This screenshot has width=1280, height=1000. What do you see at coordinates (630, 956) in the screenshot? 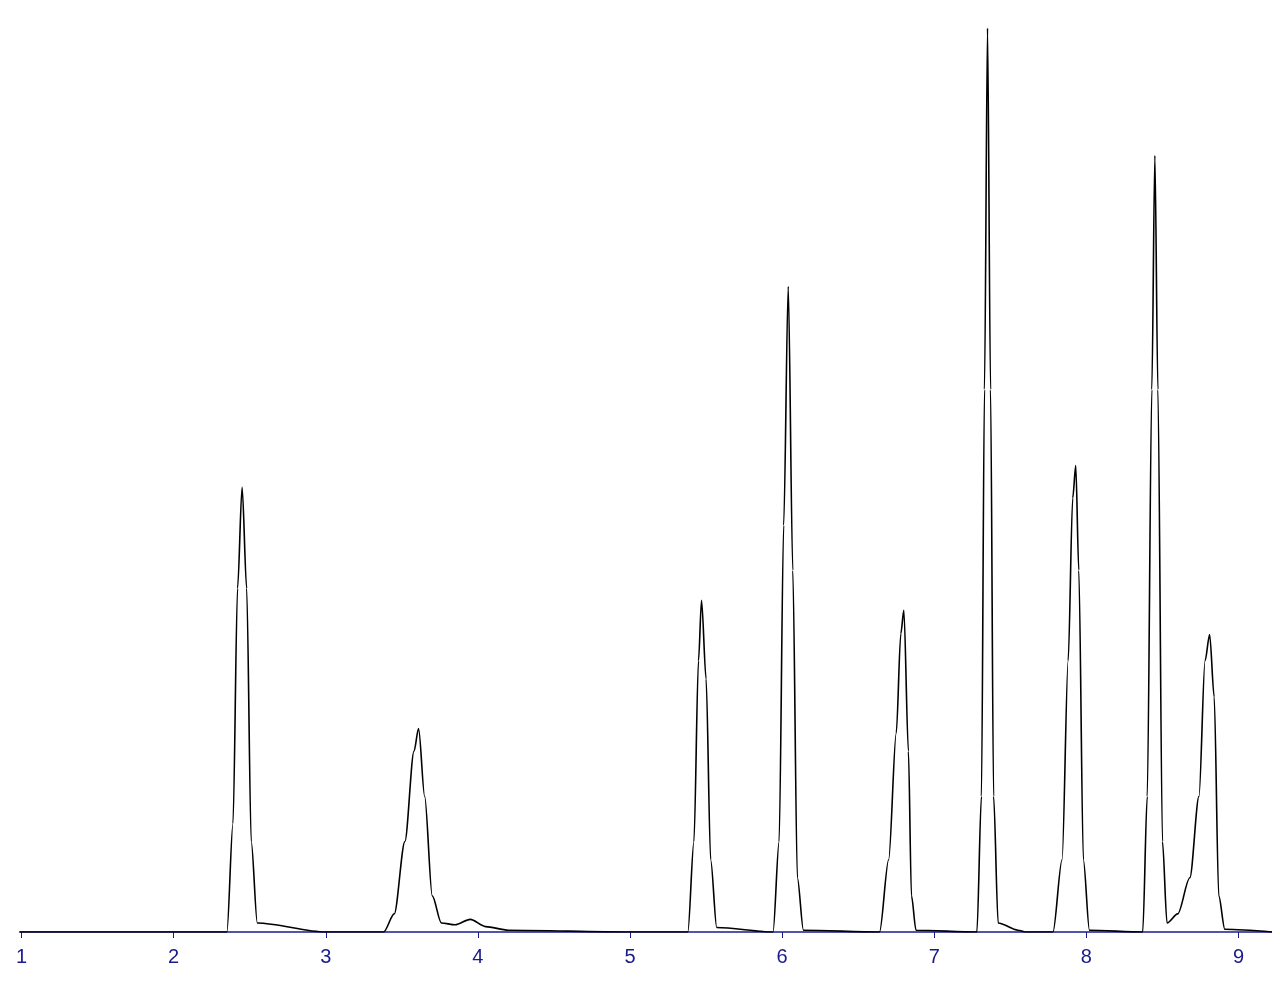
I see `x-tick-label: 5` at bounding box center [630, 956].